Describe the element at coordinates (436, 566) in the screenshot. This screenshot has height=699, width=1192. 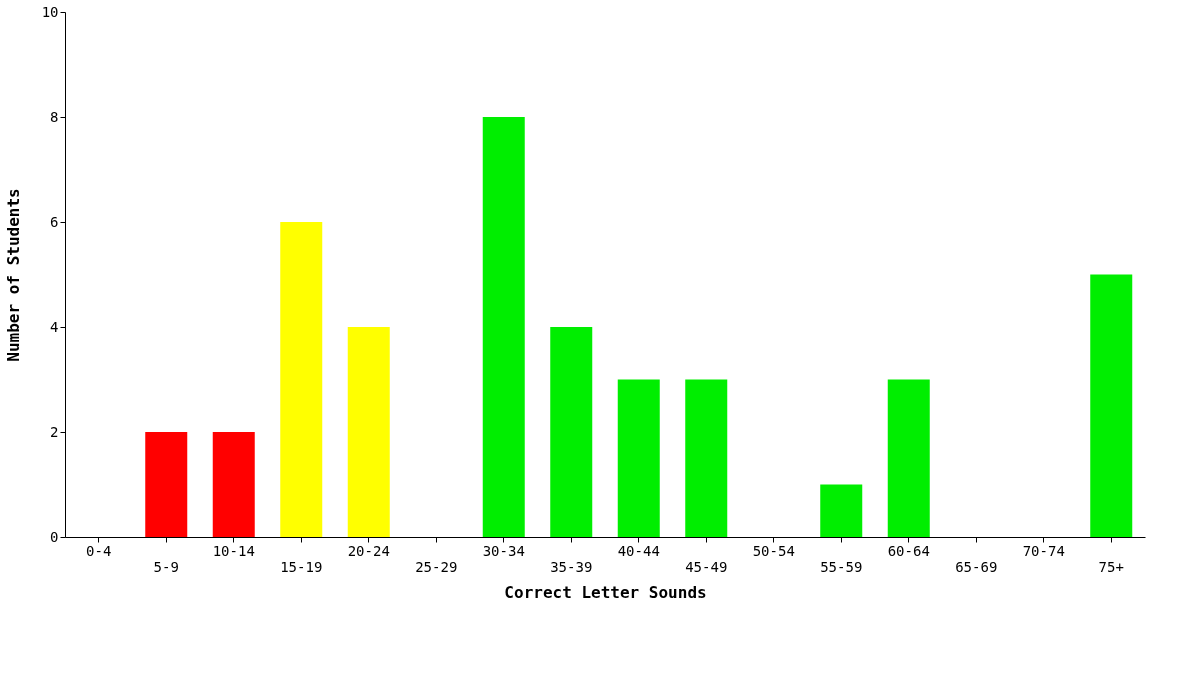
I see `x-tick-label: 25-29` at that location.